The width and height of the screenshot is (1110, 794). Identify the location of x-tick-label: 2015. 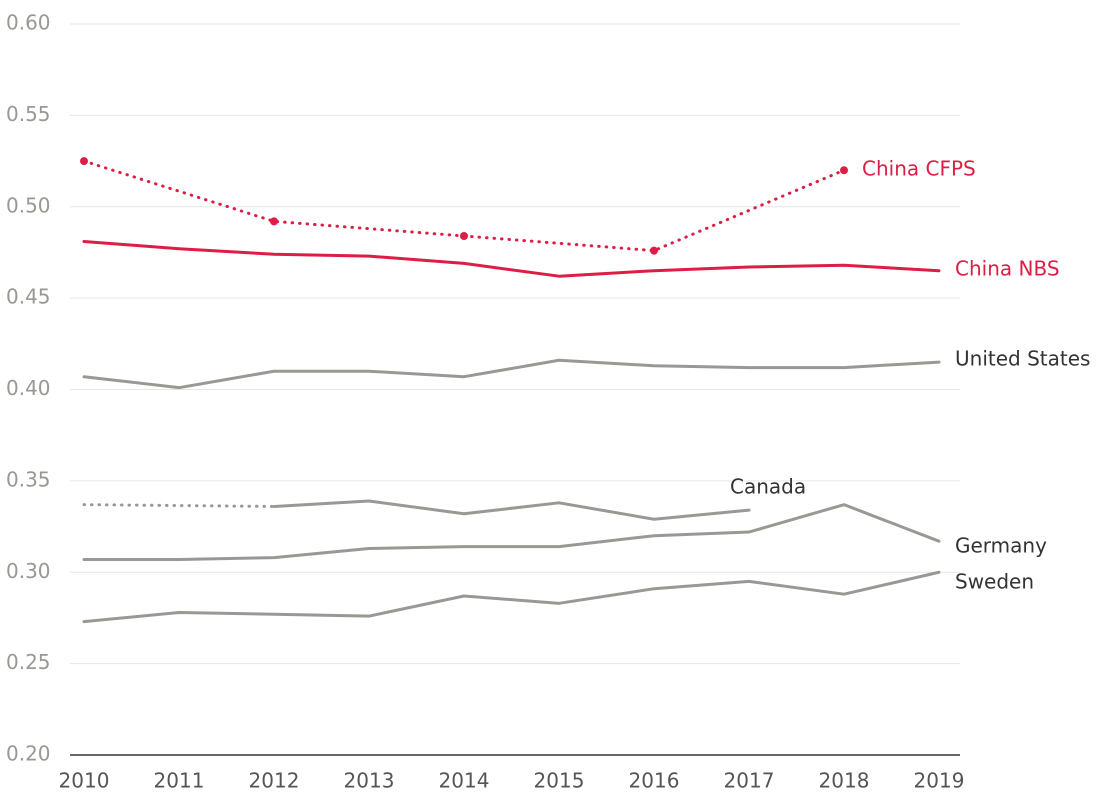
(559, 781).